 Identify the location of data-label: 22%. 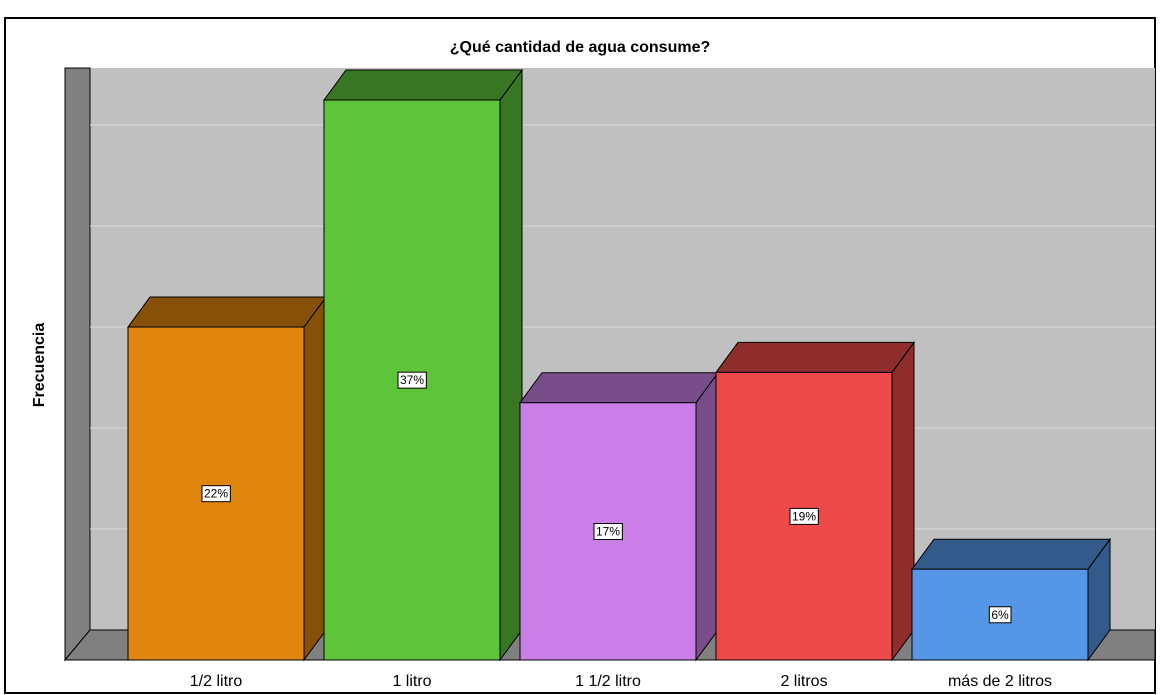
(216, 494).